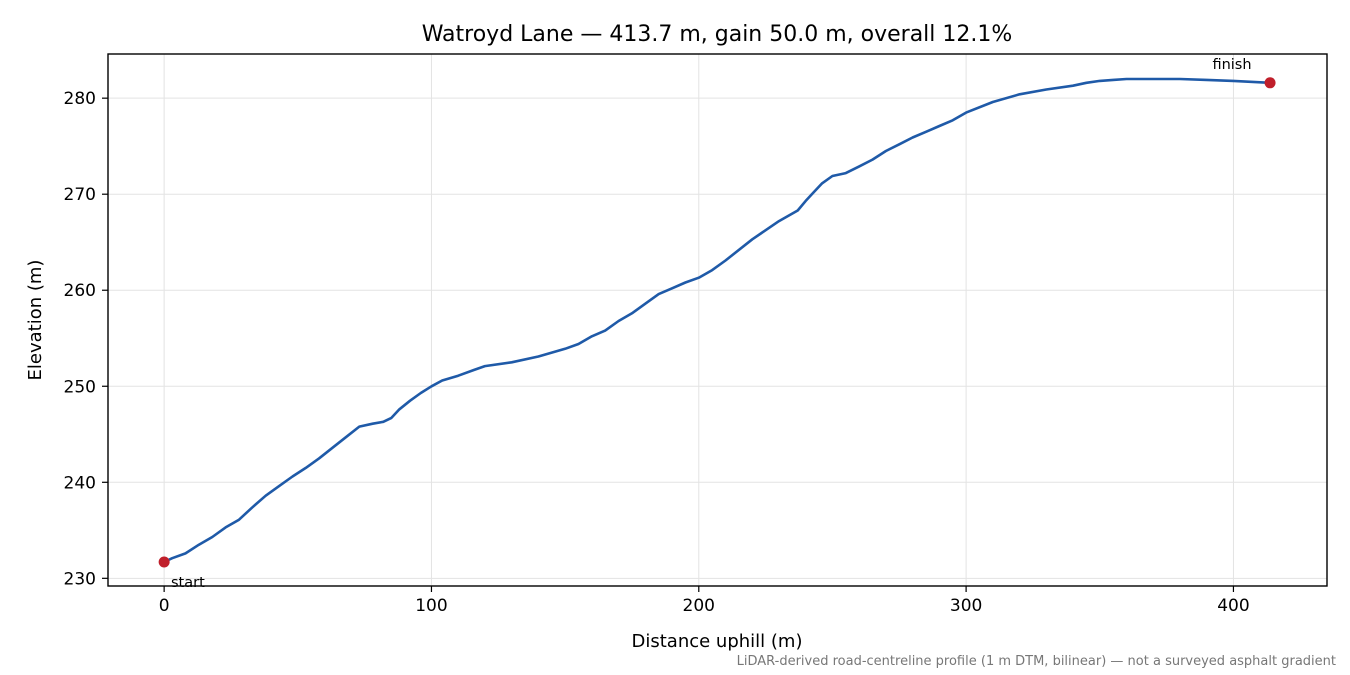  What do you see at coordinates (717, 641) in the screenshot?
I see `x-axis-label: Distance uphill (m)` at bounding box center [717, 641].